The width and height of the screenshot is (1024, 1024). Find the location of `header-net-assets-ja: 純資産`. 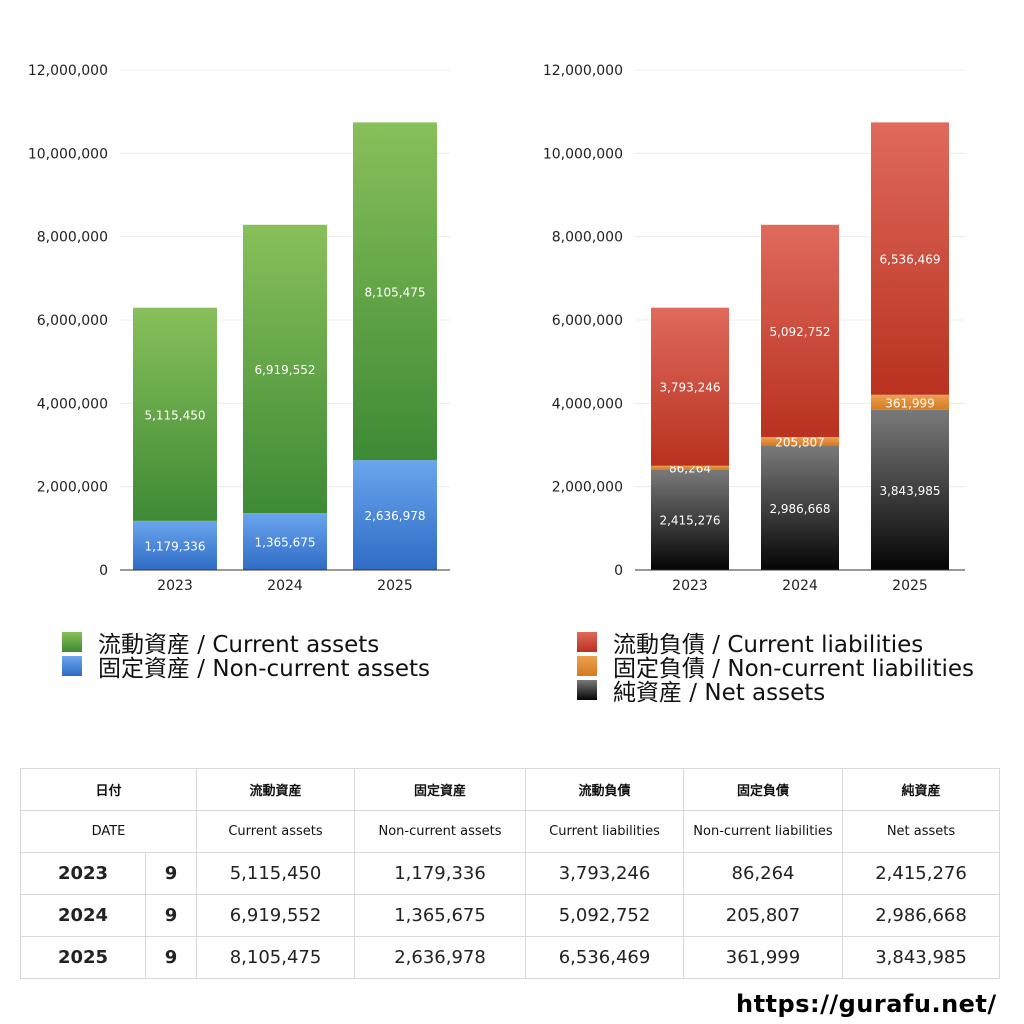

header-net-assets-ja: 純資産 is located at coordinates (921, 789).